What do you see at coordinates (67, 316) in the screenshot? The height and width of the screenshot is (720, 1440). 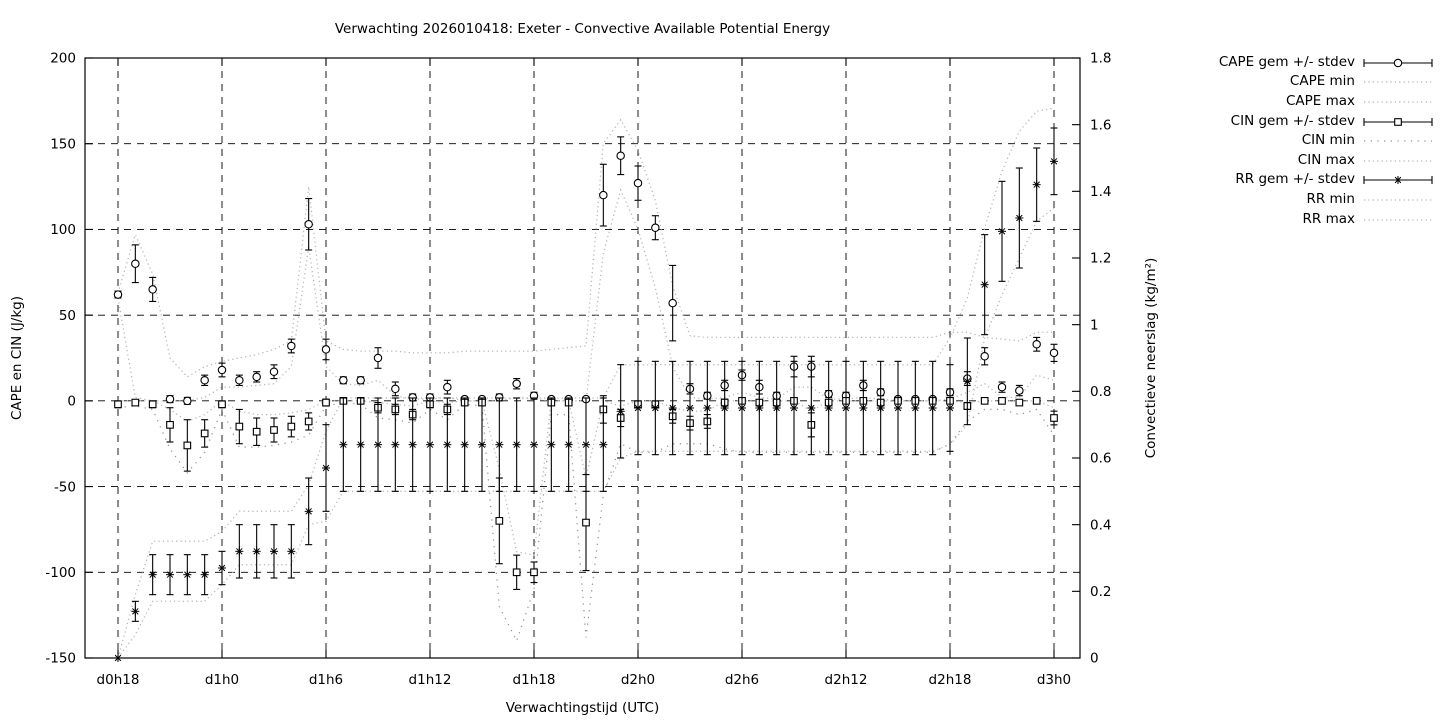 I see `left-tick-label: 50` at bounding box center [67, 316].